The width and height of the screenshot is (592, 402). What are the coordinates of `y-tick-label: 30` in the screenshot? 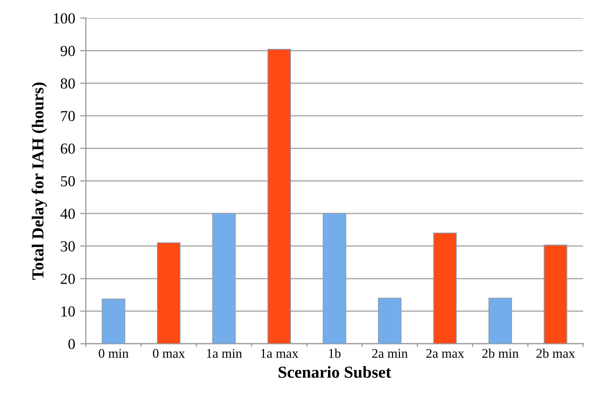 It's located at (67, 246).